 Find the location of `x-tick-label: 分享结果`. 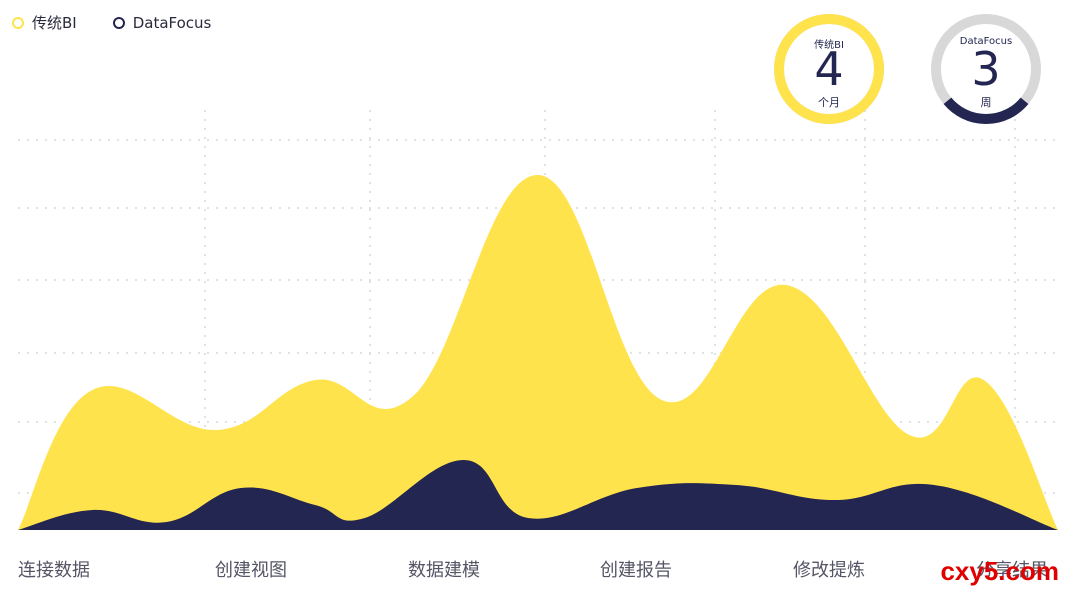

x-tick-label: 分享结果 is located at coordinates (1012, 570).